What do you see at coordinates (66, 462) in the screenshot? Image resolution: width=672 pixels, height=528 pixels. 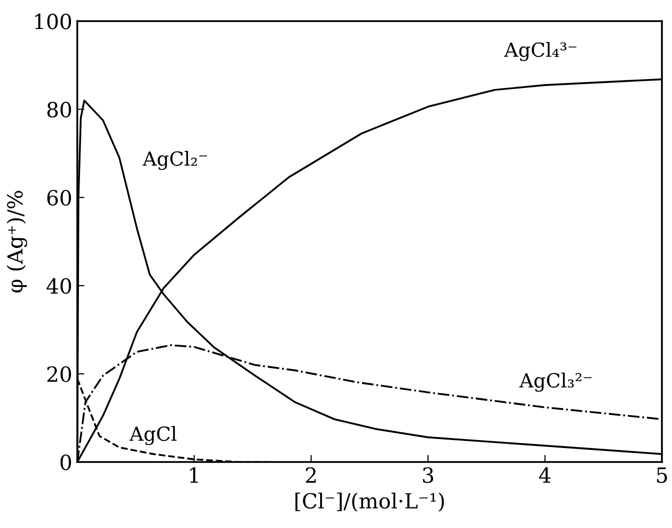 I see `y-tick-label: 0` at bounding box center [66, 462].